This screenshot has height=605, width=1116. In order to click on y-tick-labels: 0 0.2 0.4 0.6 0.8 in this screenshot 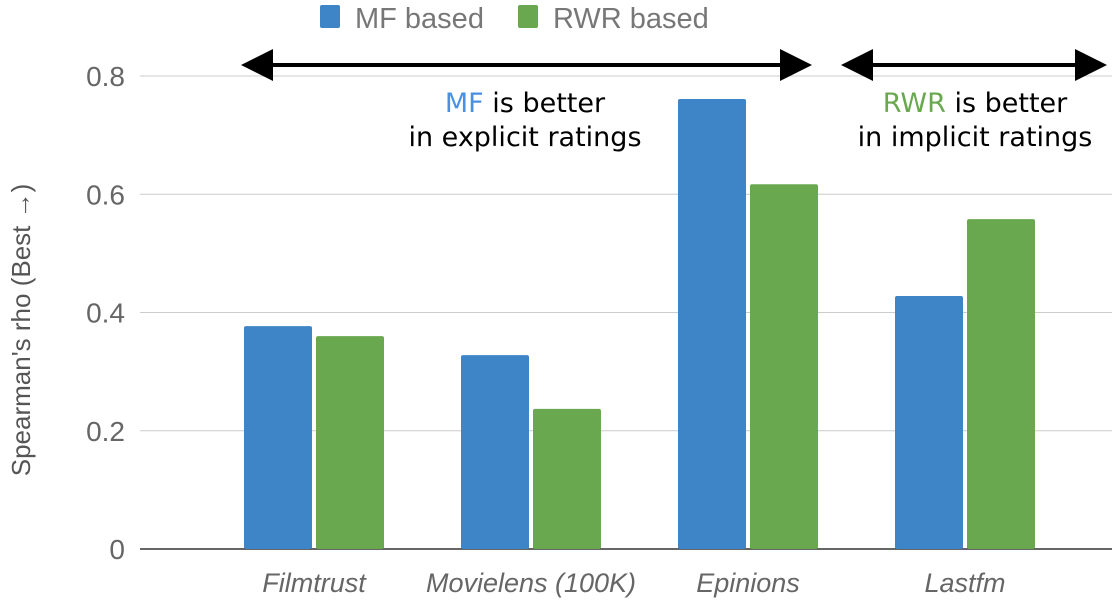, I will do `click(105, 313)`.